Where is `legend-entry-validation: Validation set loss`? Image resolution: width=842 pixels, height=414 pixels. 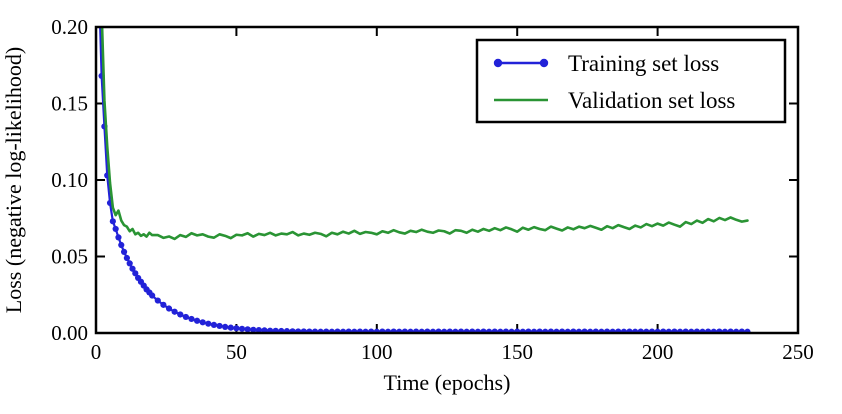 legend-entry-validation: Validation set loss is located at coordinates (614, 100).